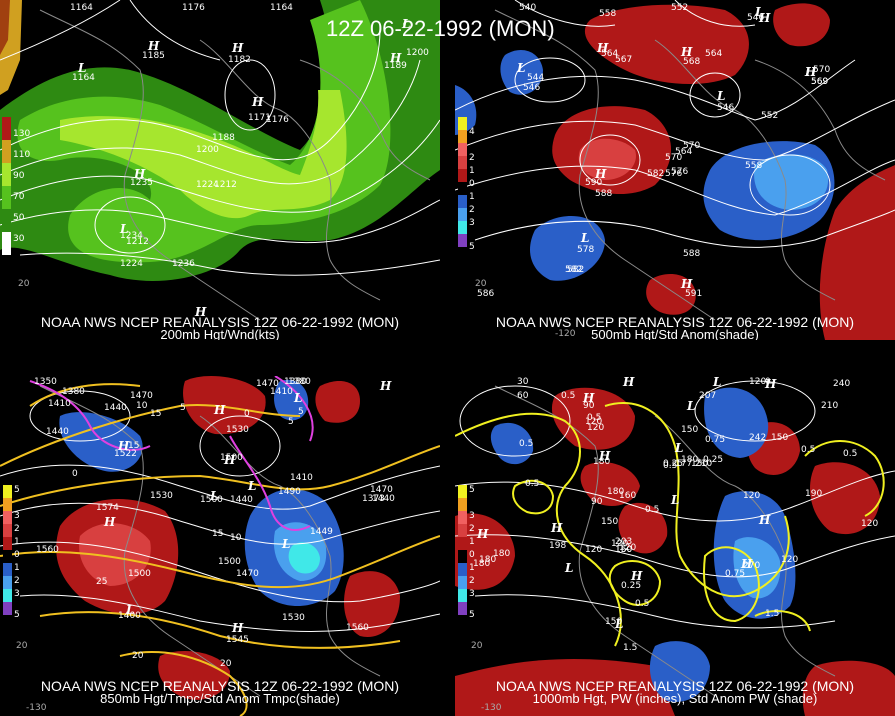 The image size is (895, 716). What do you see at coordinates (585, 250) in the screenshot?
I see `height-label: 578` at bounding box center [585, 250].